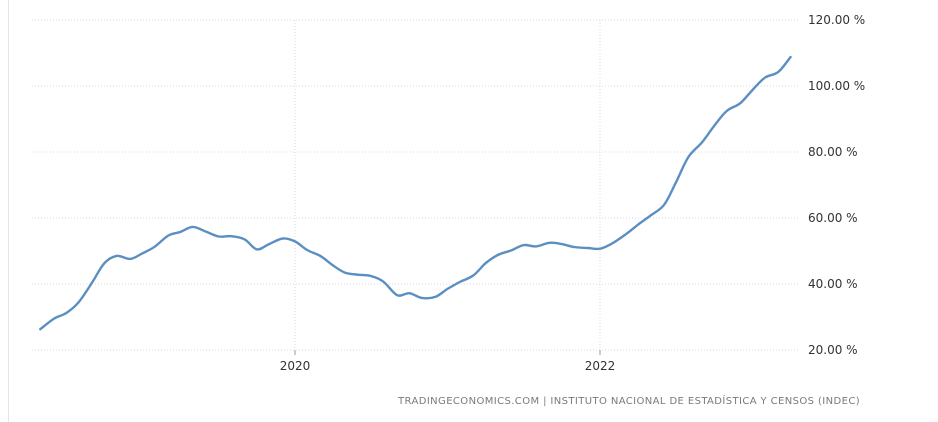  I want to click on y-tick-label: 20.00 %, so click(833, 350).